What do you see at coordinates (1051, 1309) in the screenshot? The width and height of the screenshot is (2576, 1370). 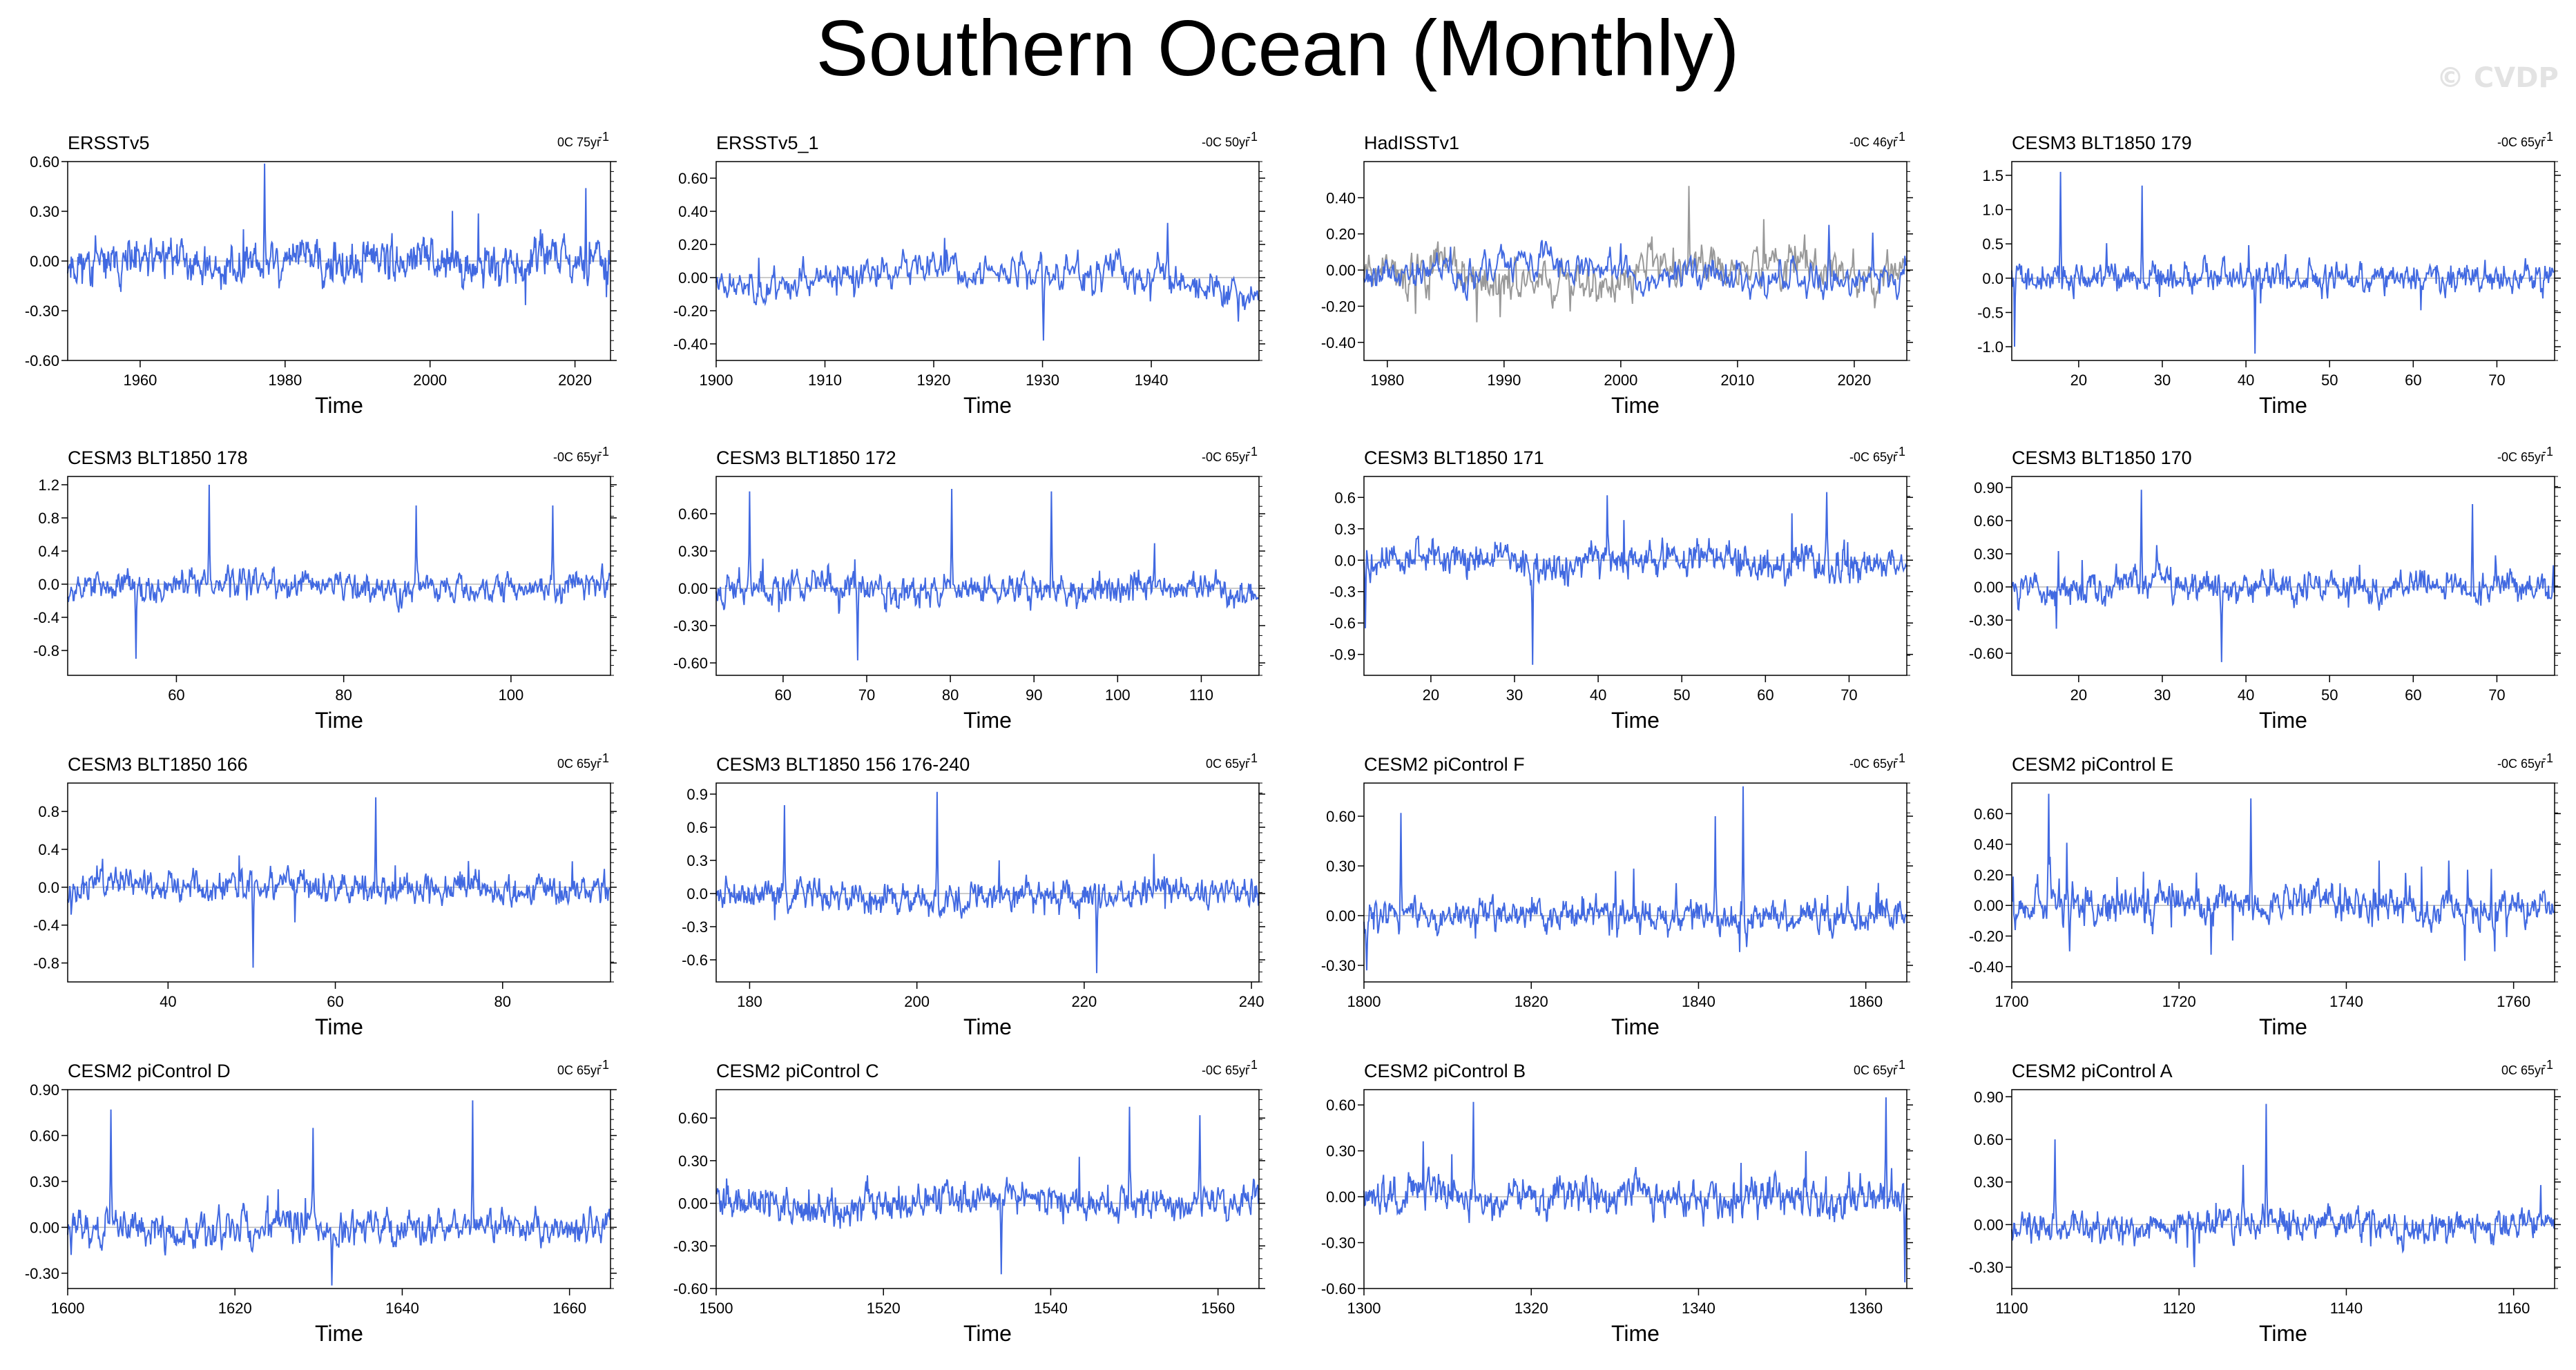 I see `x-tick-label: 1540` at bounding box center [1051, 1309].